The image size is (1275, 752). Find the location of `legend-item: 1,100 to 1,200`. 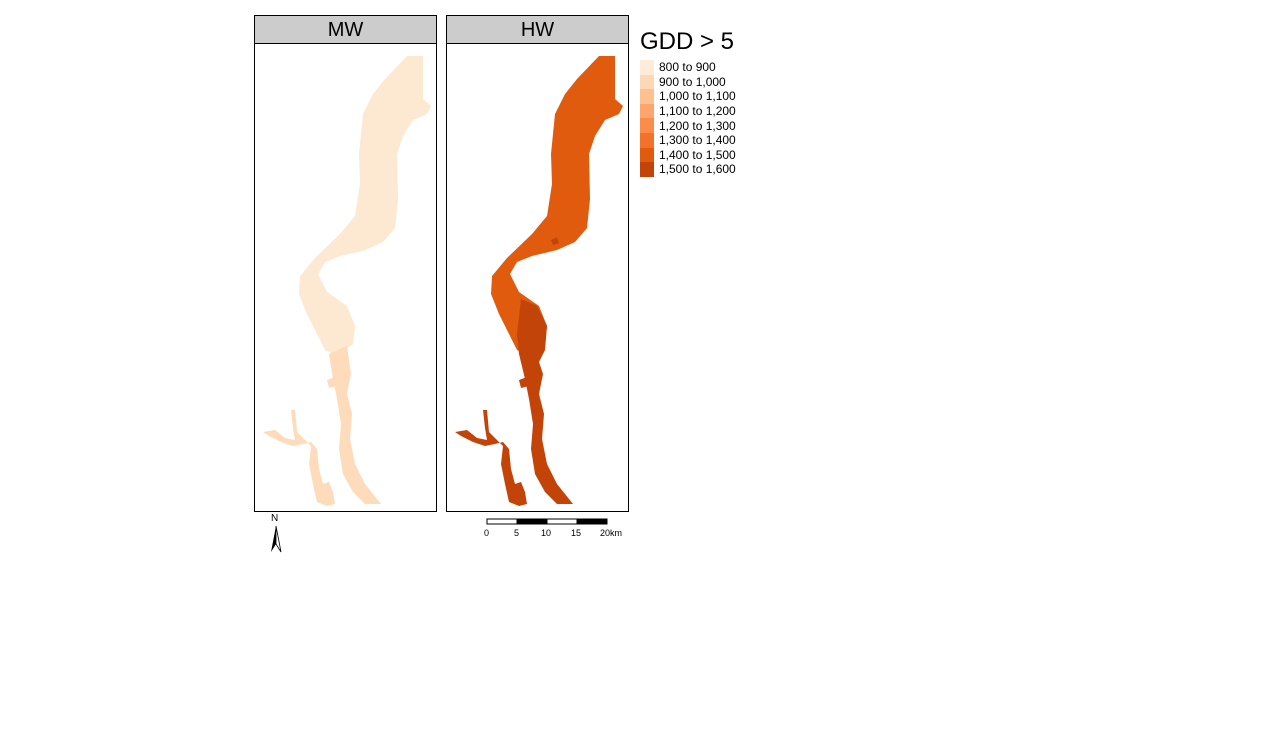

legend-item: 1,100 to 1,200 is located at coordinates (688, 111).